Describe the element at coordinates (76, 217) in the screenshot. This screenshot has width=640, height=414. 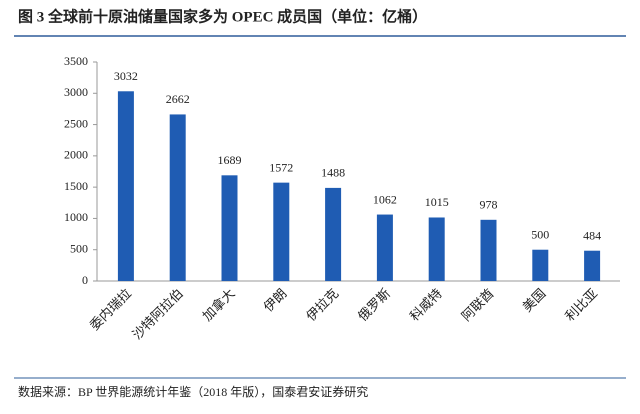
I see `y-tick-label: 1000` at that location.